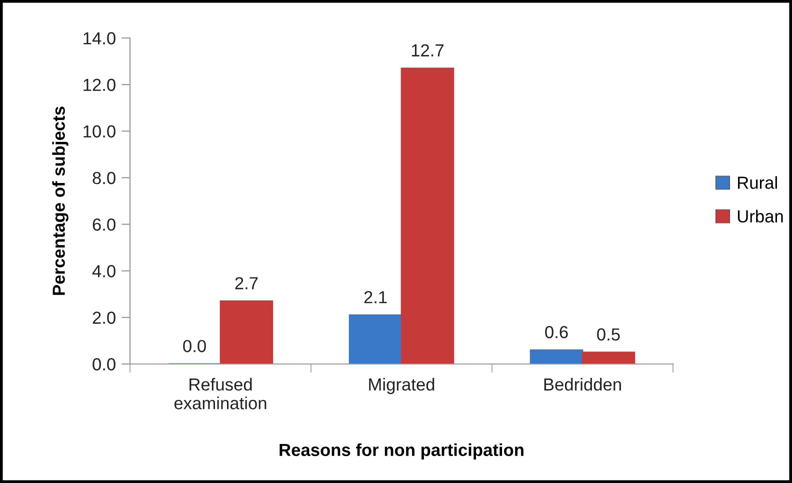 The image size is (792, 483). What do you see at coordinates (428, 50) in the screenshot?
I see `data-label: 12.7` at bounding box center [428, 50].